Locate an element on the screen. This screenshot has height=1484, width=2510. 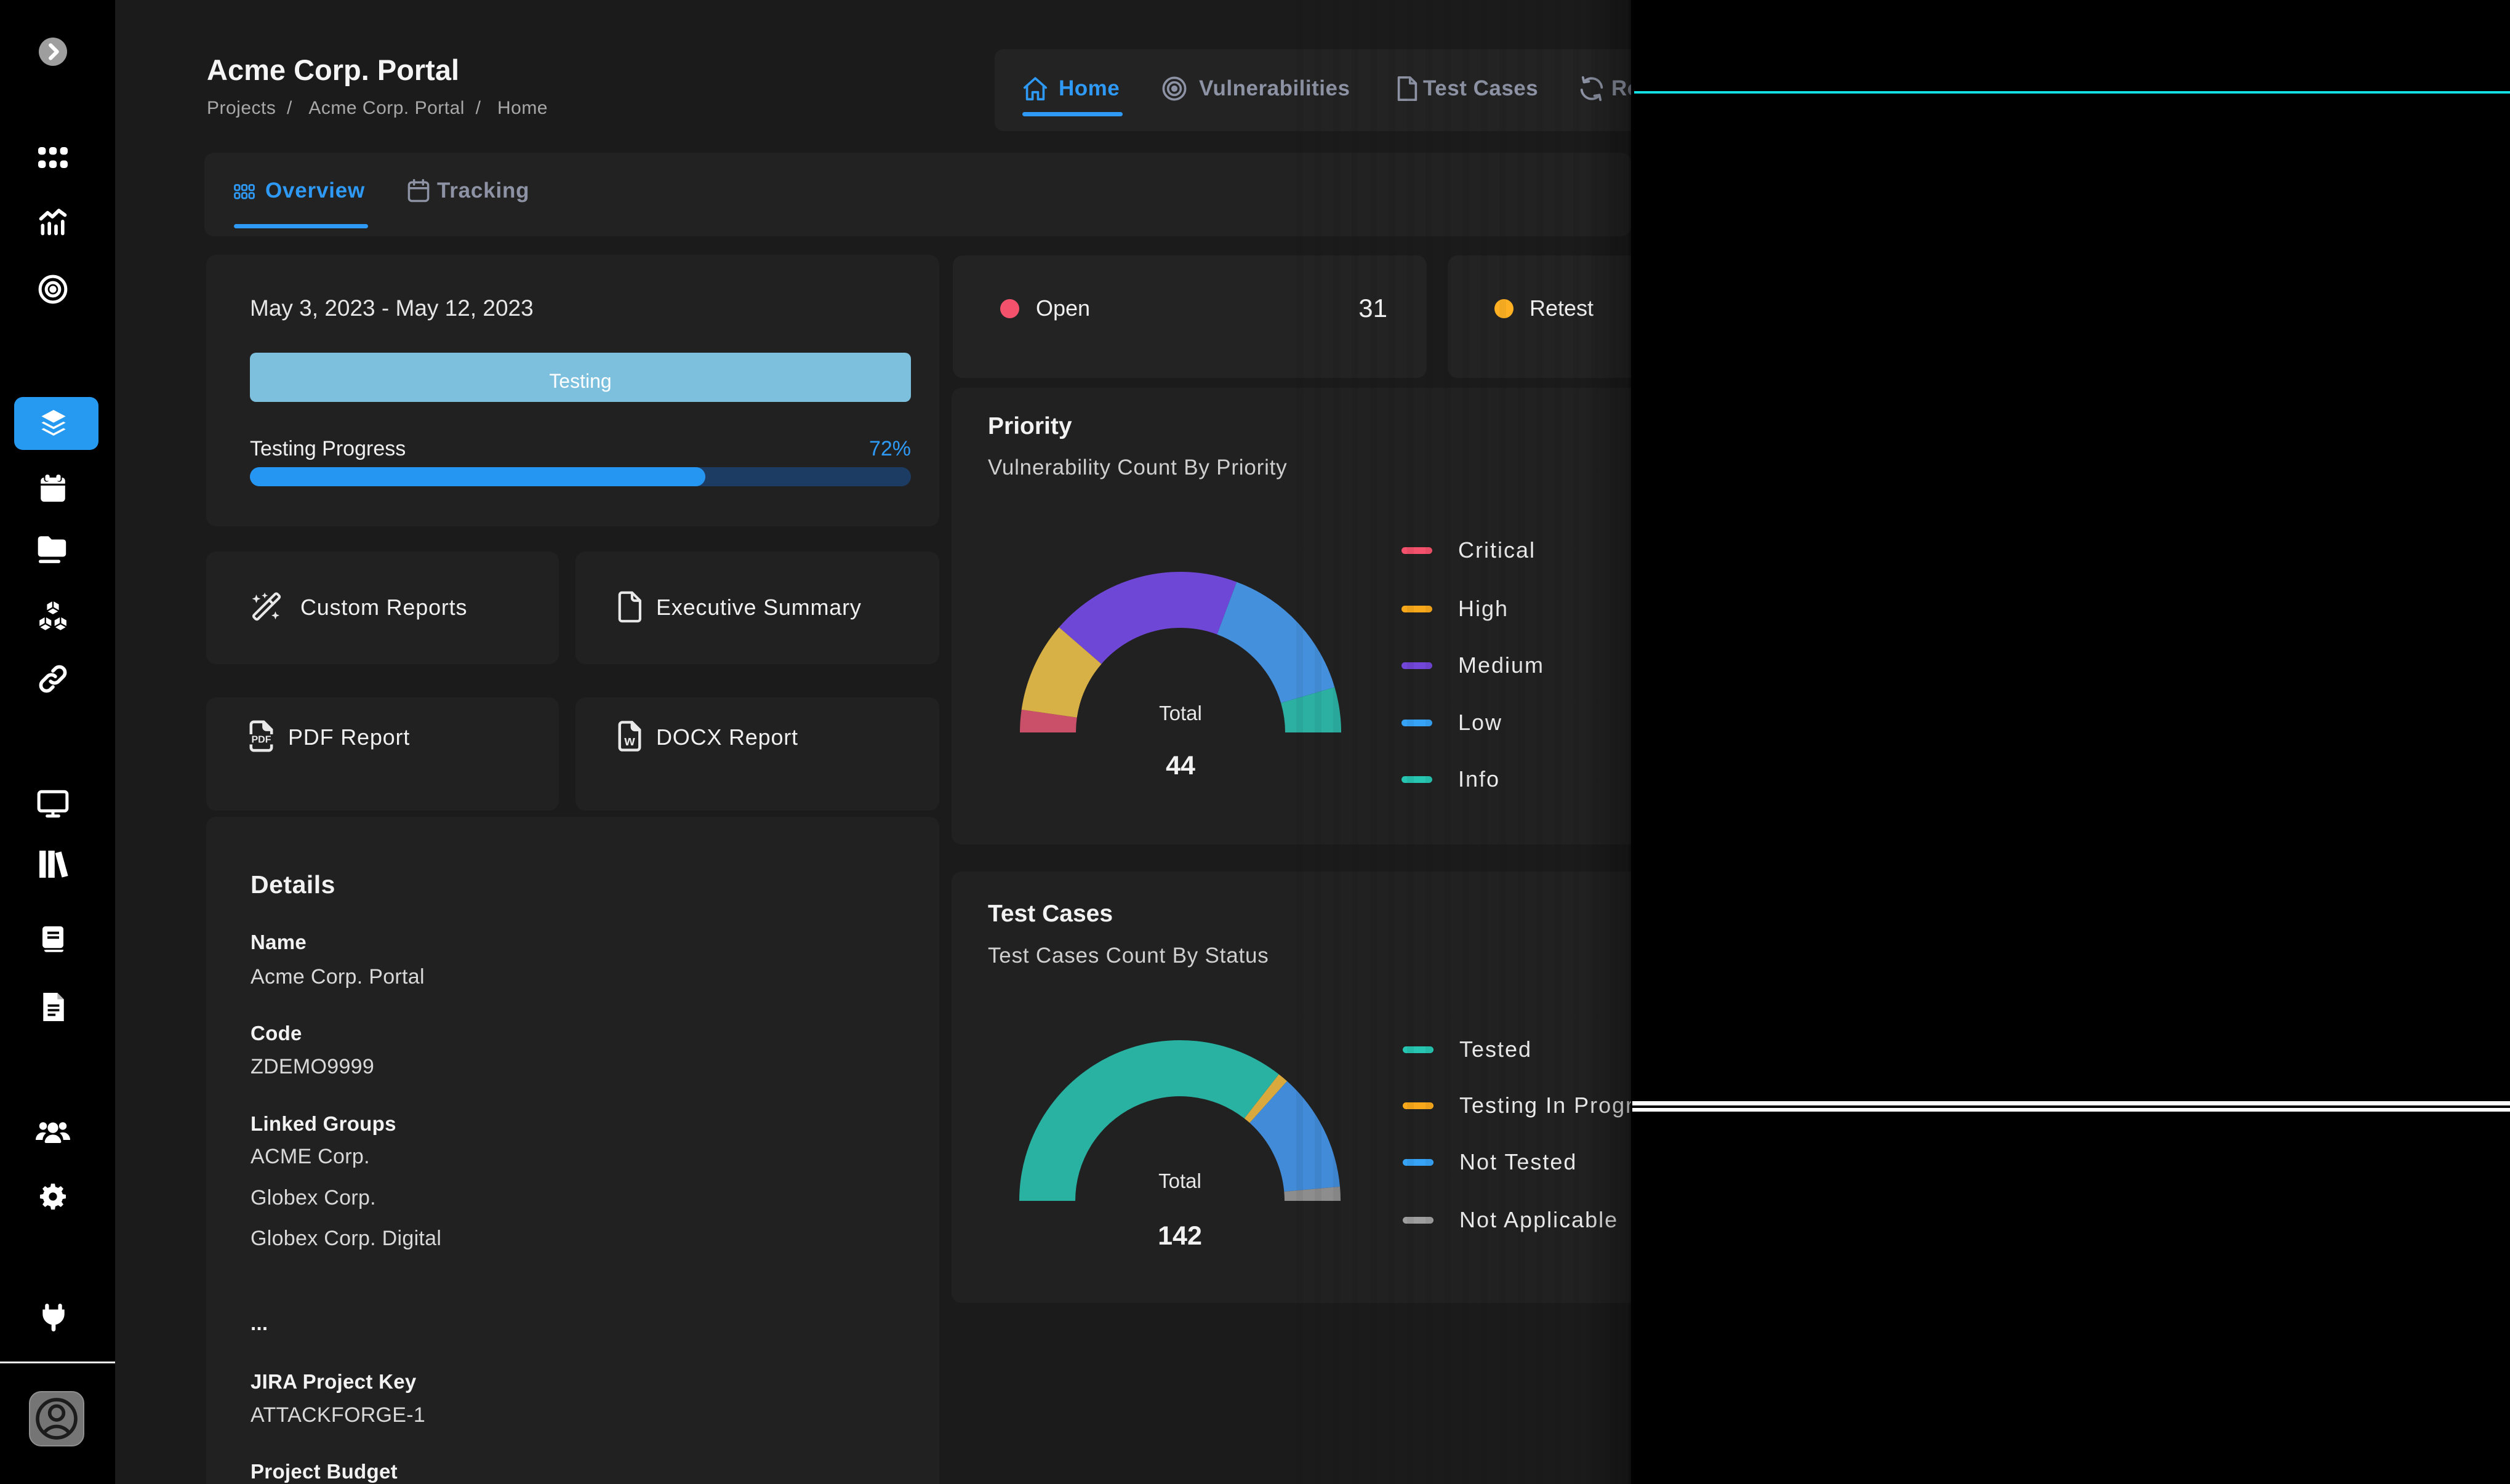
svg-text: PDF is located at coordinates (261, 739).